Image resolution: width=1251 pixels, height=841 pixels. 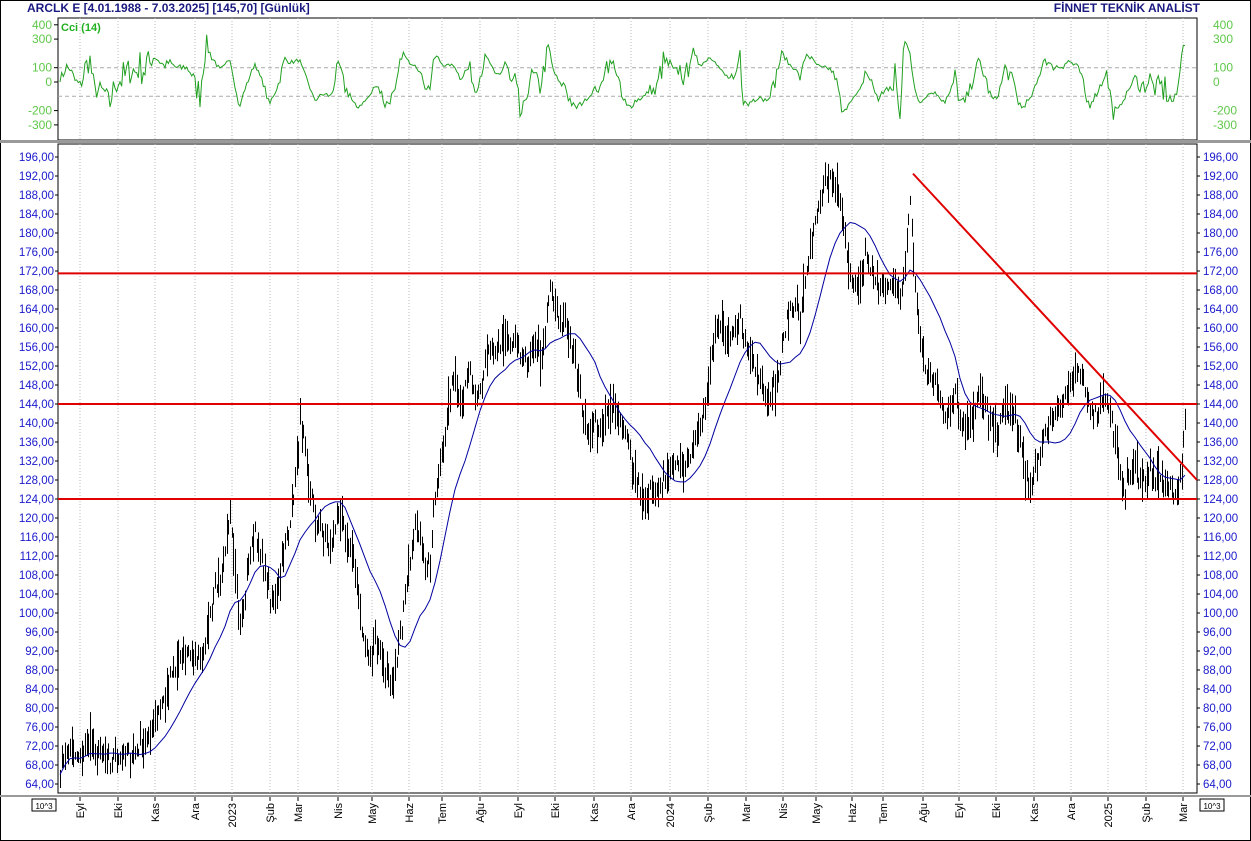 What do you see at coordinates (1217, 690) in the screenshot?
I see `price-right-tick-label: 84,00` at bounding box center [1217, 690].